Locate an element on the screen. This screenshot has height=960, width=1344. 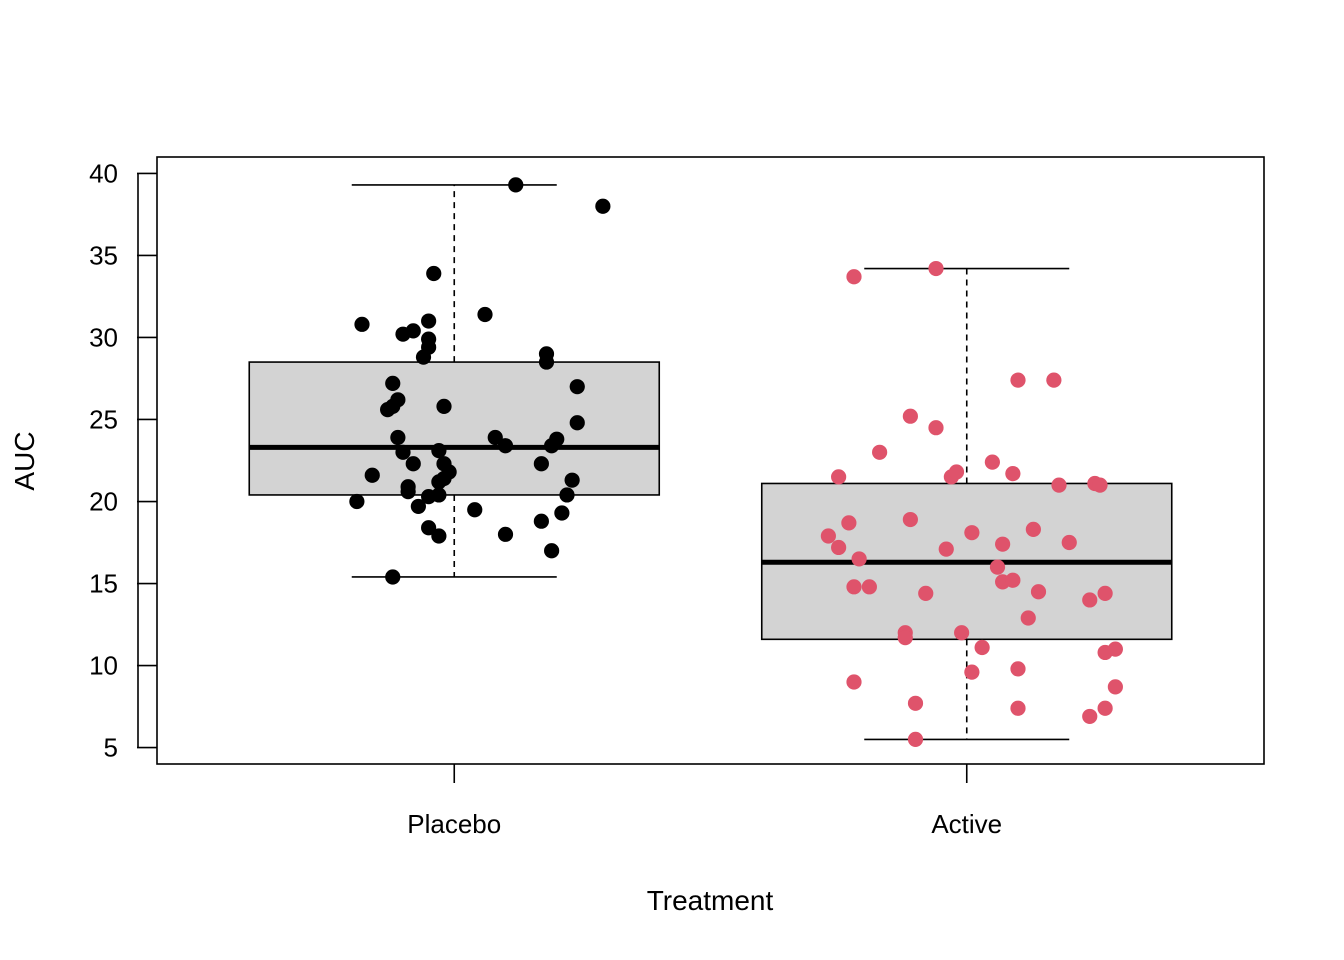
y-tick-label: 30 is located at coordinates (103, 337).